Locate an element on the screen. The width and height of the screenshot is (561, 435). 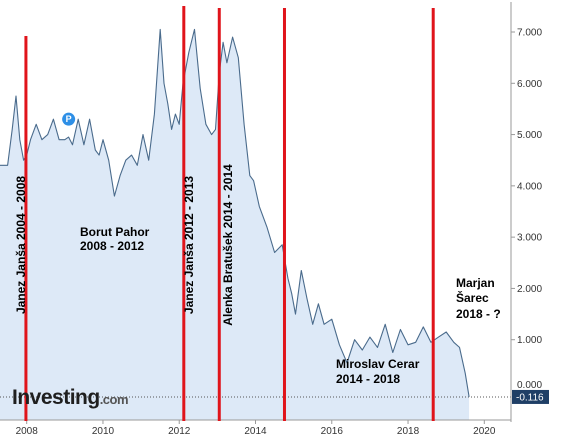
logo-text: Investing.com is located at coordinates (70, 397).